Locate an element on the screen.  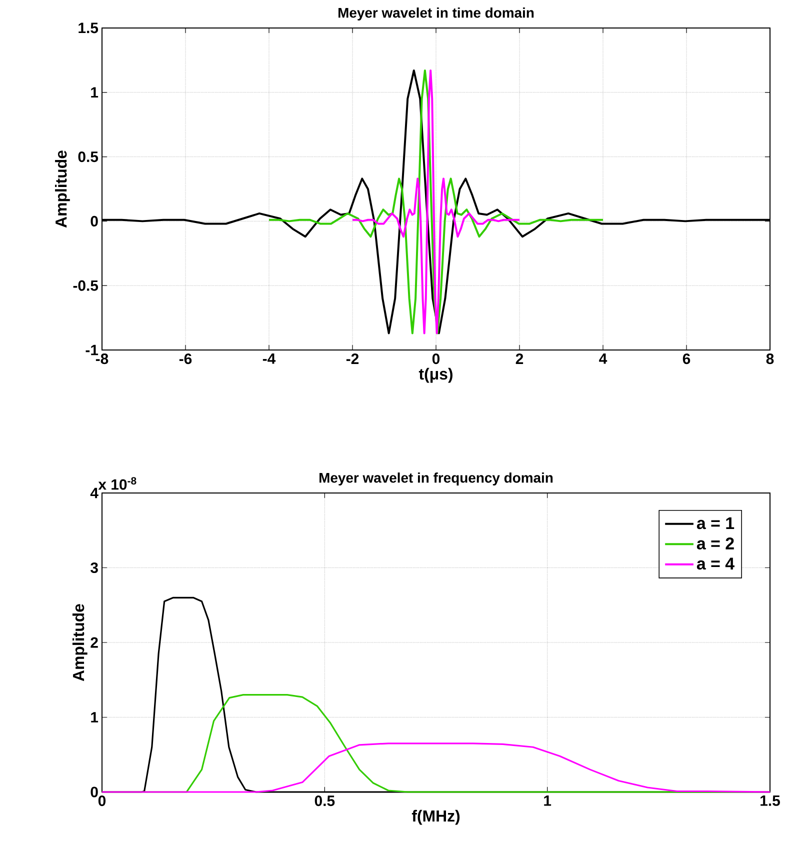
line-series is located at coordinates (436, 767).